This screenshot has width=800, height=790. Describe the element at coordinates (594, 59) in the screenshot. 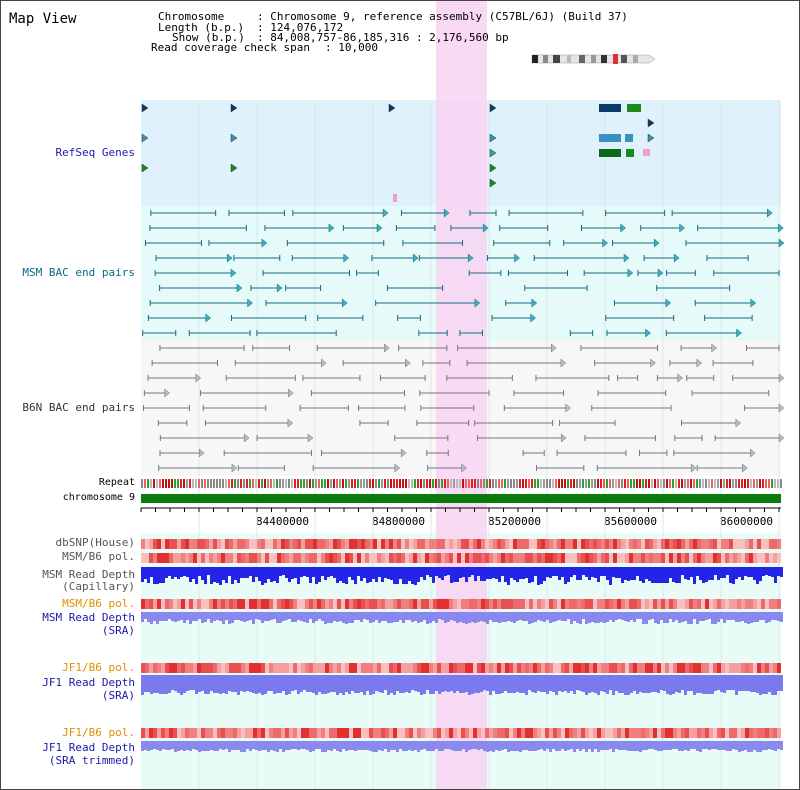

I see `chromosome-ideogram` at that location.